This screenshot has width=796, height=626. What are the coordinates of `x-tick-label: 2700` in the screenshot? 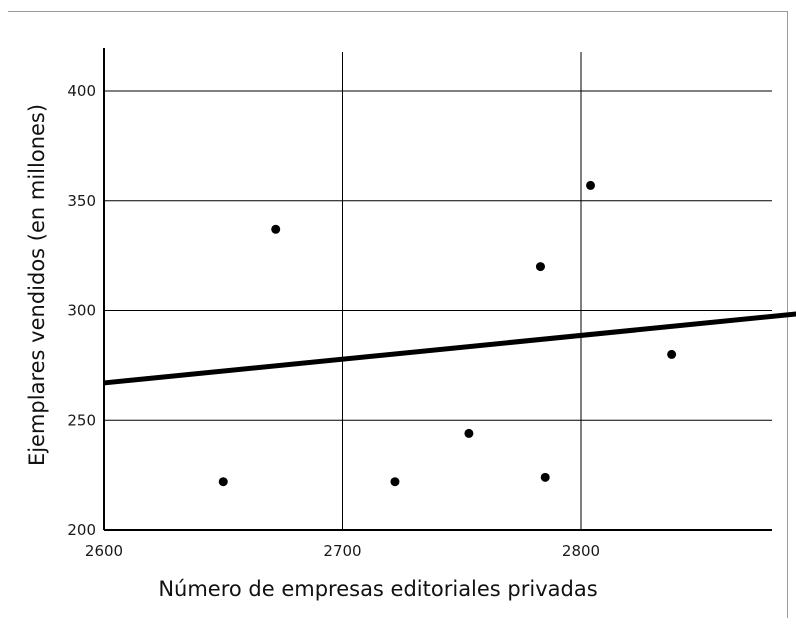 It's located at (342, 551).